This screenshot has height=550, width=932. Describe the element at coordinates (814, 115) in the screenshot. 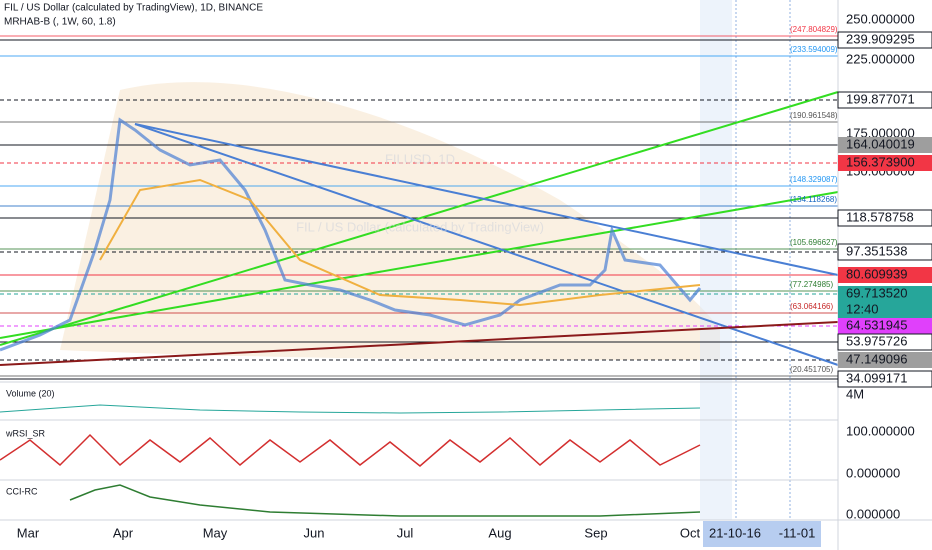

I see `level-label: (190.961548)` at that location.